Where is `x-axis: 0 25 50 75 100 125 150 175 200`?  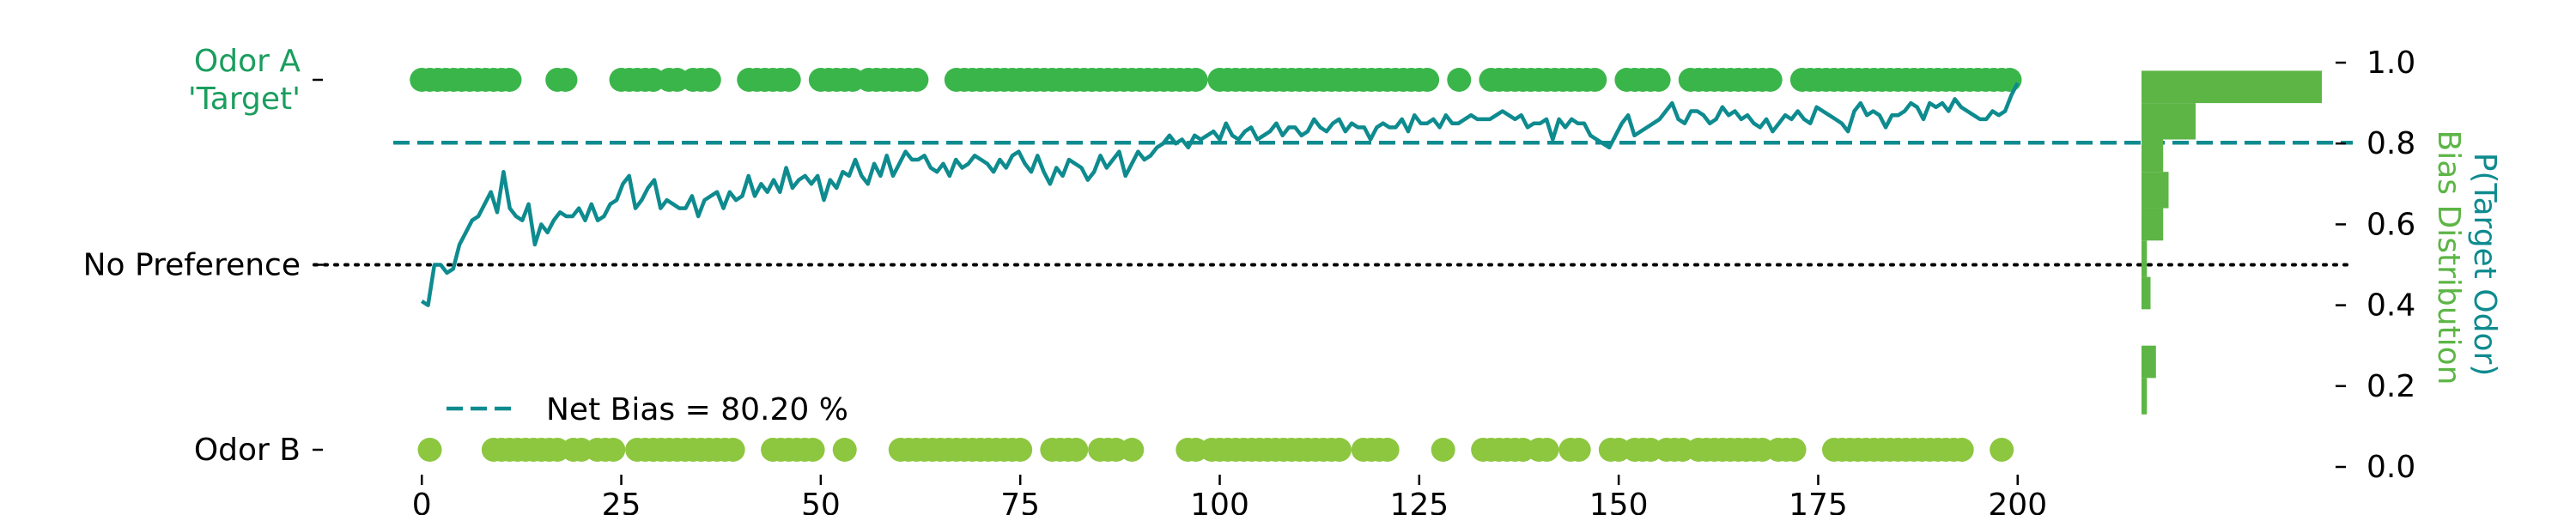 x-axis: 0 25 50 75 100 125 150 175 200 is located at coordinates (1229, 495).